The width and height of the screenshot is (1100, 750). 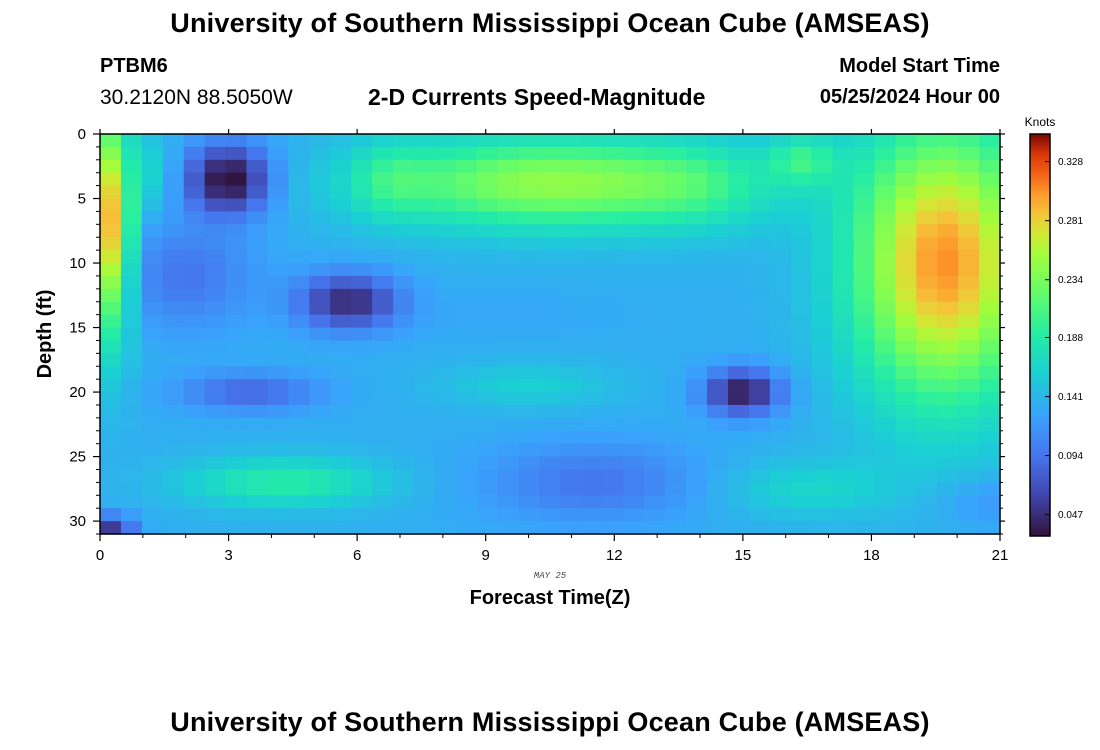 I want to click on x-tick-label: 3, so click(x=228, y=555).